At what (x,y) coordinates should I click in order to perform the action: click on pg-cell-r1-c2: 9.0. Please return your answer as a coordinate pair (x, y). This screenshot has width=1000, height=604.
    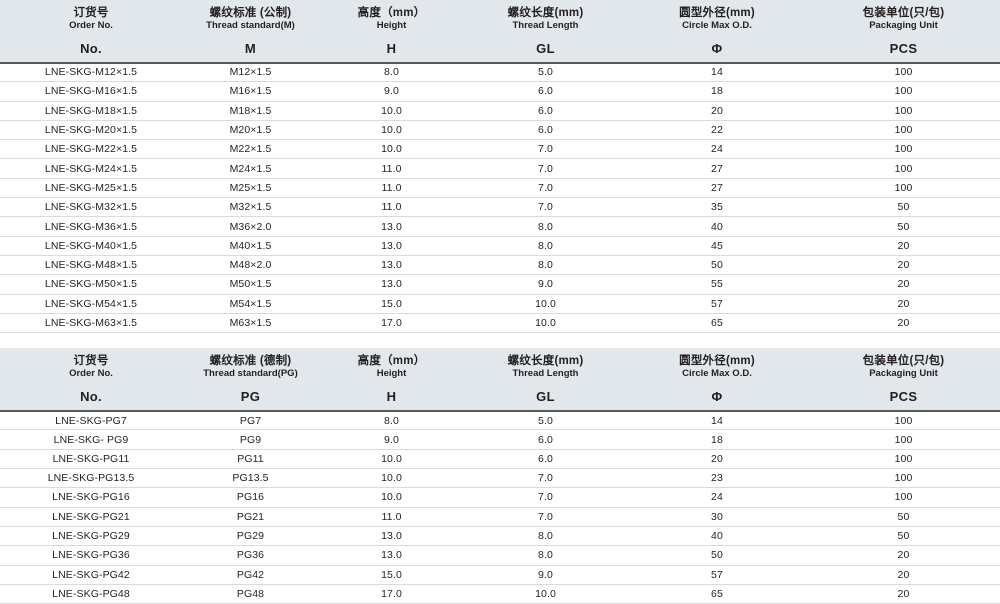
    Looking at the image, I should click on (391, 439).